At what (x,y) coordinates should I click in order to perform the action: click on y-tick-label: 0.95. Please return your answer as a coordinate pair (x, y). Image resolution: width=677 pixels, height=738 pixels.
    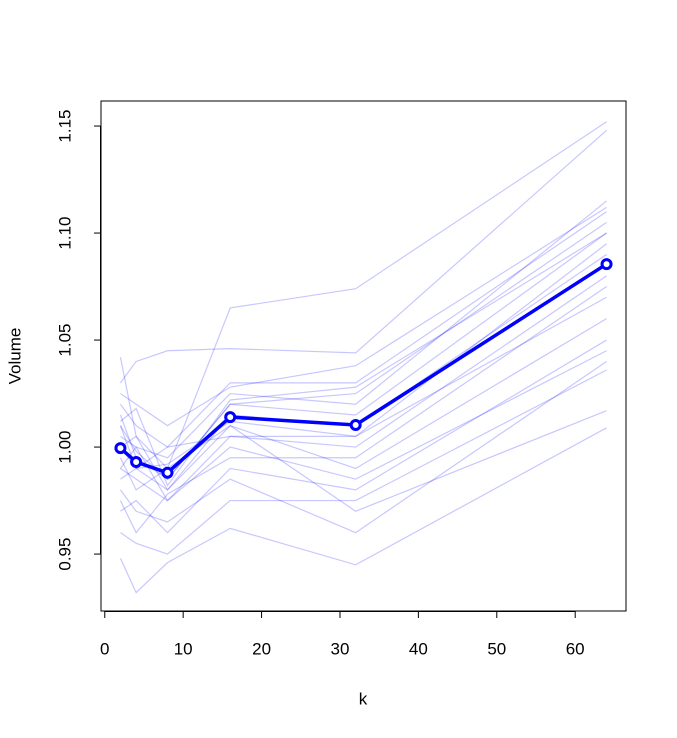
    Looking at the image, I should click on (64, 554).